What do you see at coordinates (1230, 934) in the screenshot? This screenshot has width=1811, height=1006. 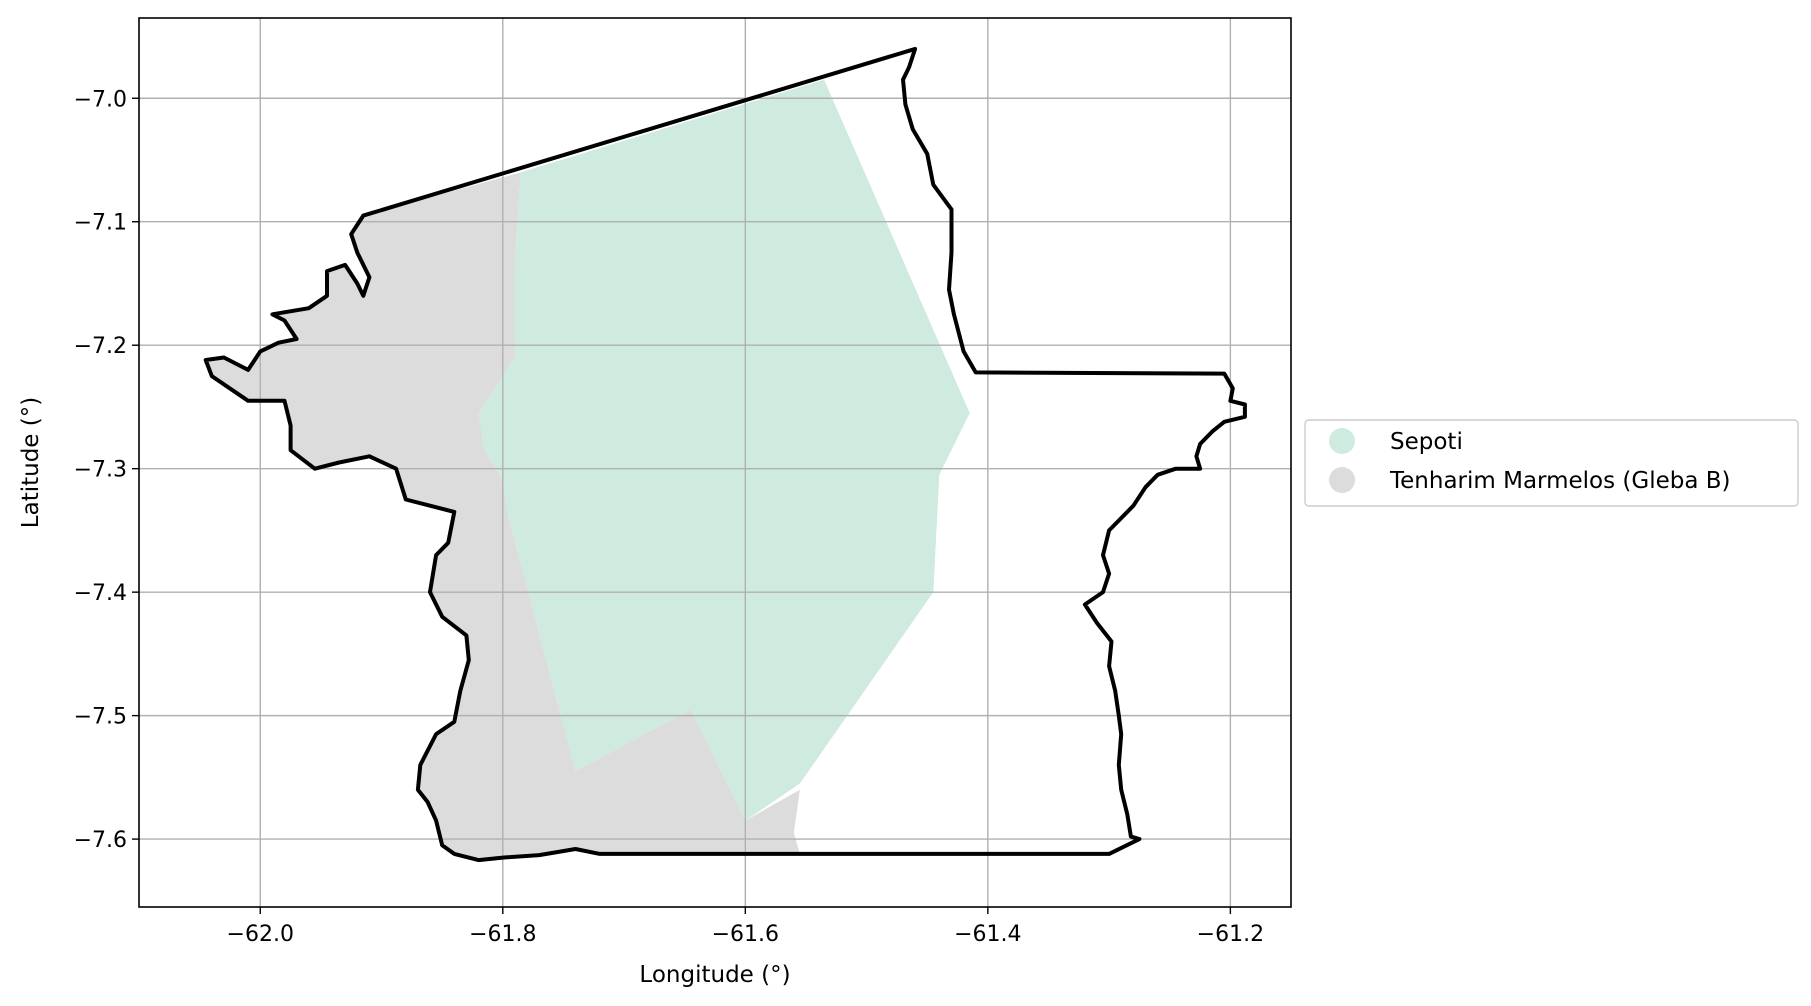 I see `x-tick-label: −61.2` at bounding box center [1230, 934].